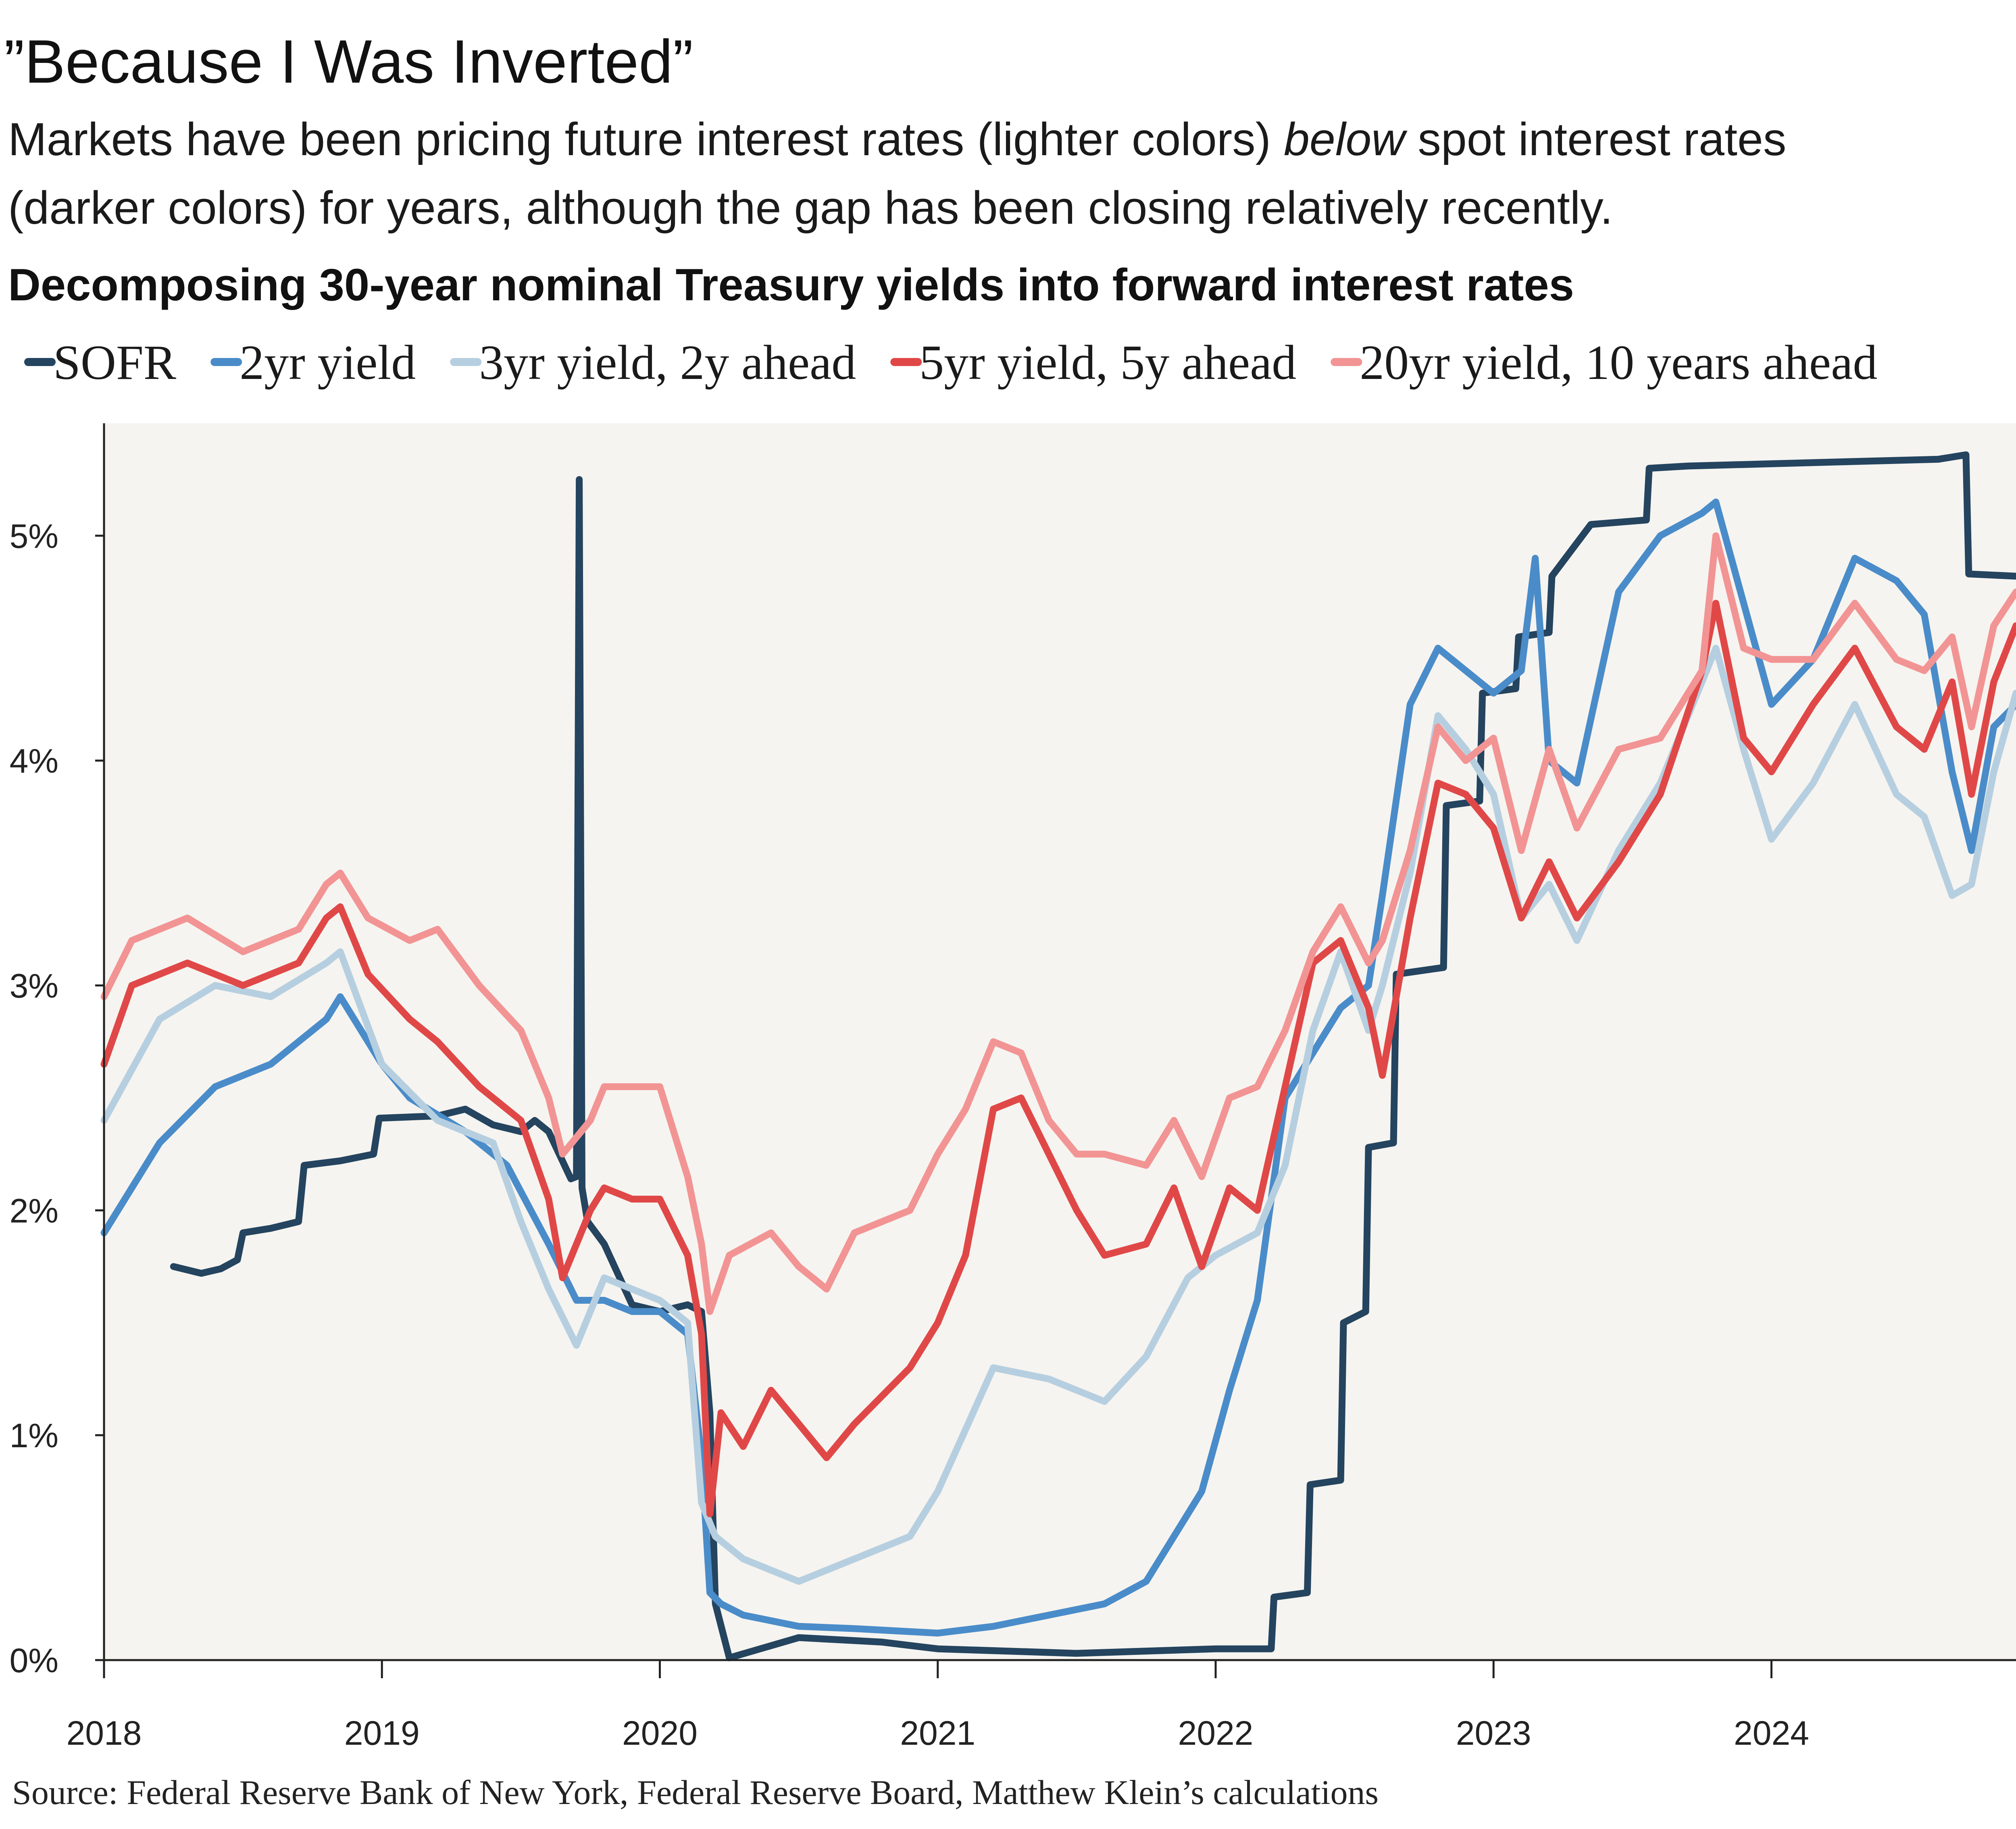  Describe the element at coordinates (34, 1436) in the screenshot. I see `y-tick-label: 1%` at that location.